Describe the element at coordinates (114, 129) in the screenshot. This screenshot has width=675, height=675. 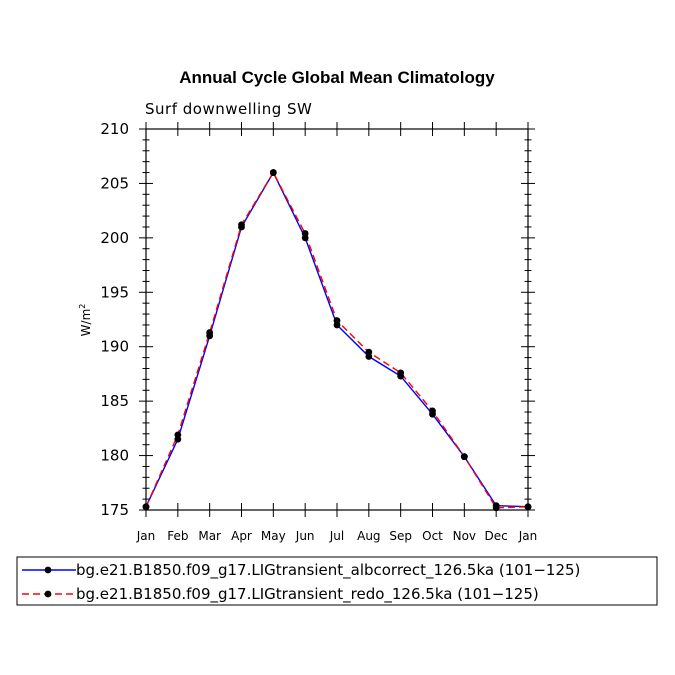
I see `y-tick-label: 210` at that location.